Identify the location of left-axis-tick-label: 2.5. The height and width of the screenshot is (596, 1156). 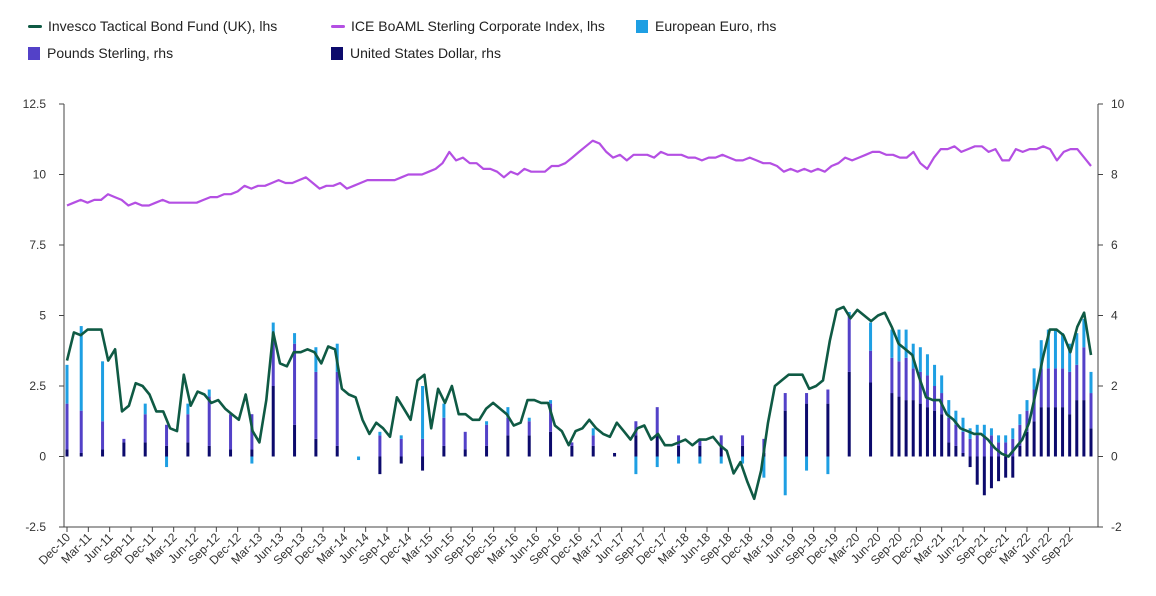
(37, 386).